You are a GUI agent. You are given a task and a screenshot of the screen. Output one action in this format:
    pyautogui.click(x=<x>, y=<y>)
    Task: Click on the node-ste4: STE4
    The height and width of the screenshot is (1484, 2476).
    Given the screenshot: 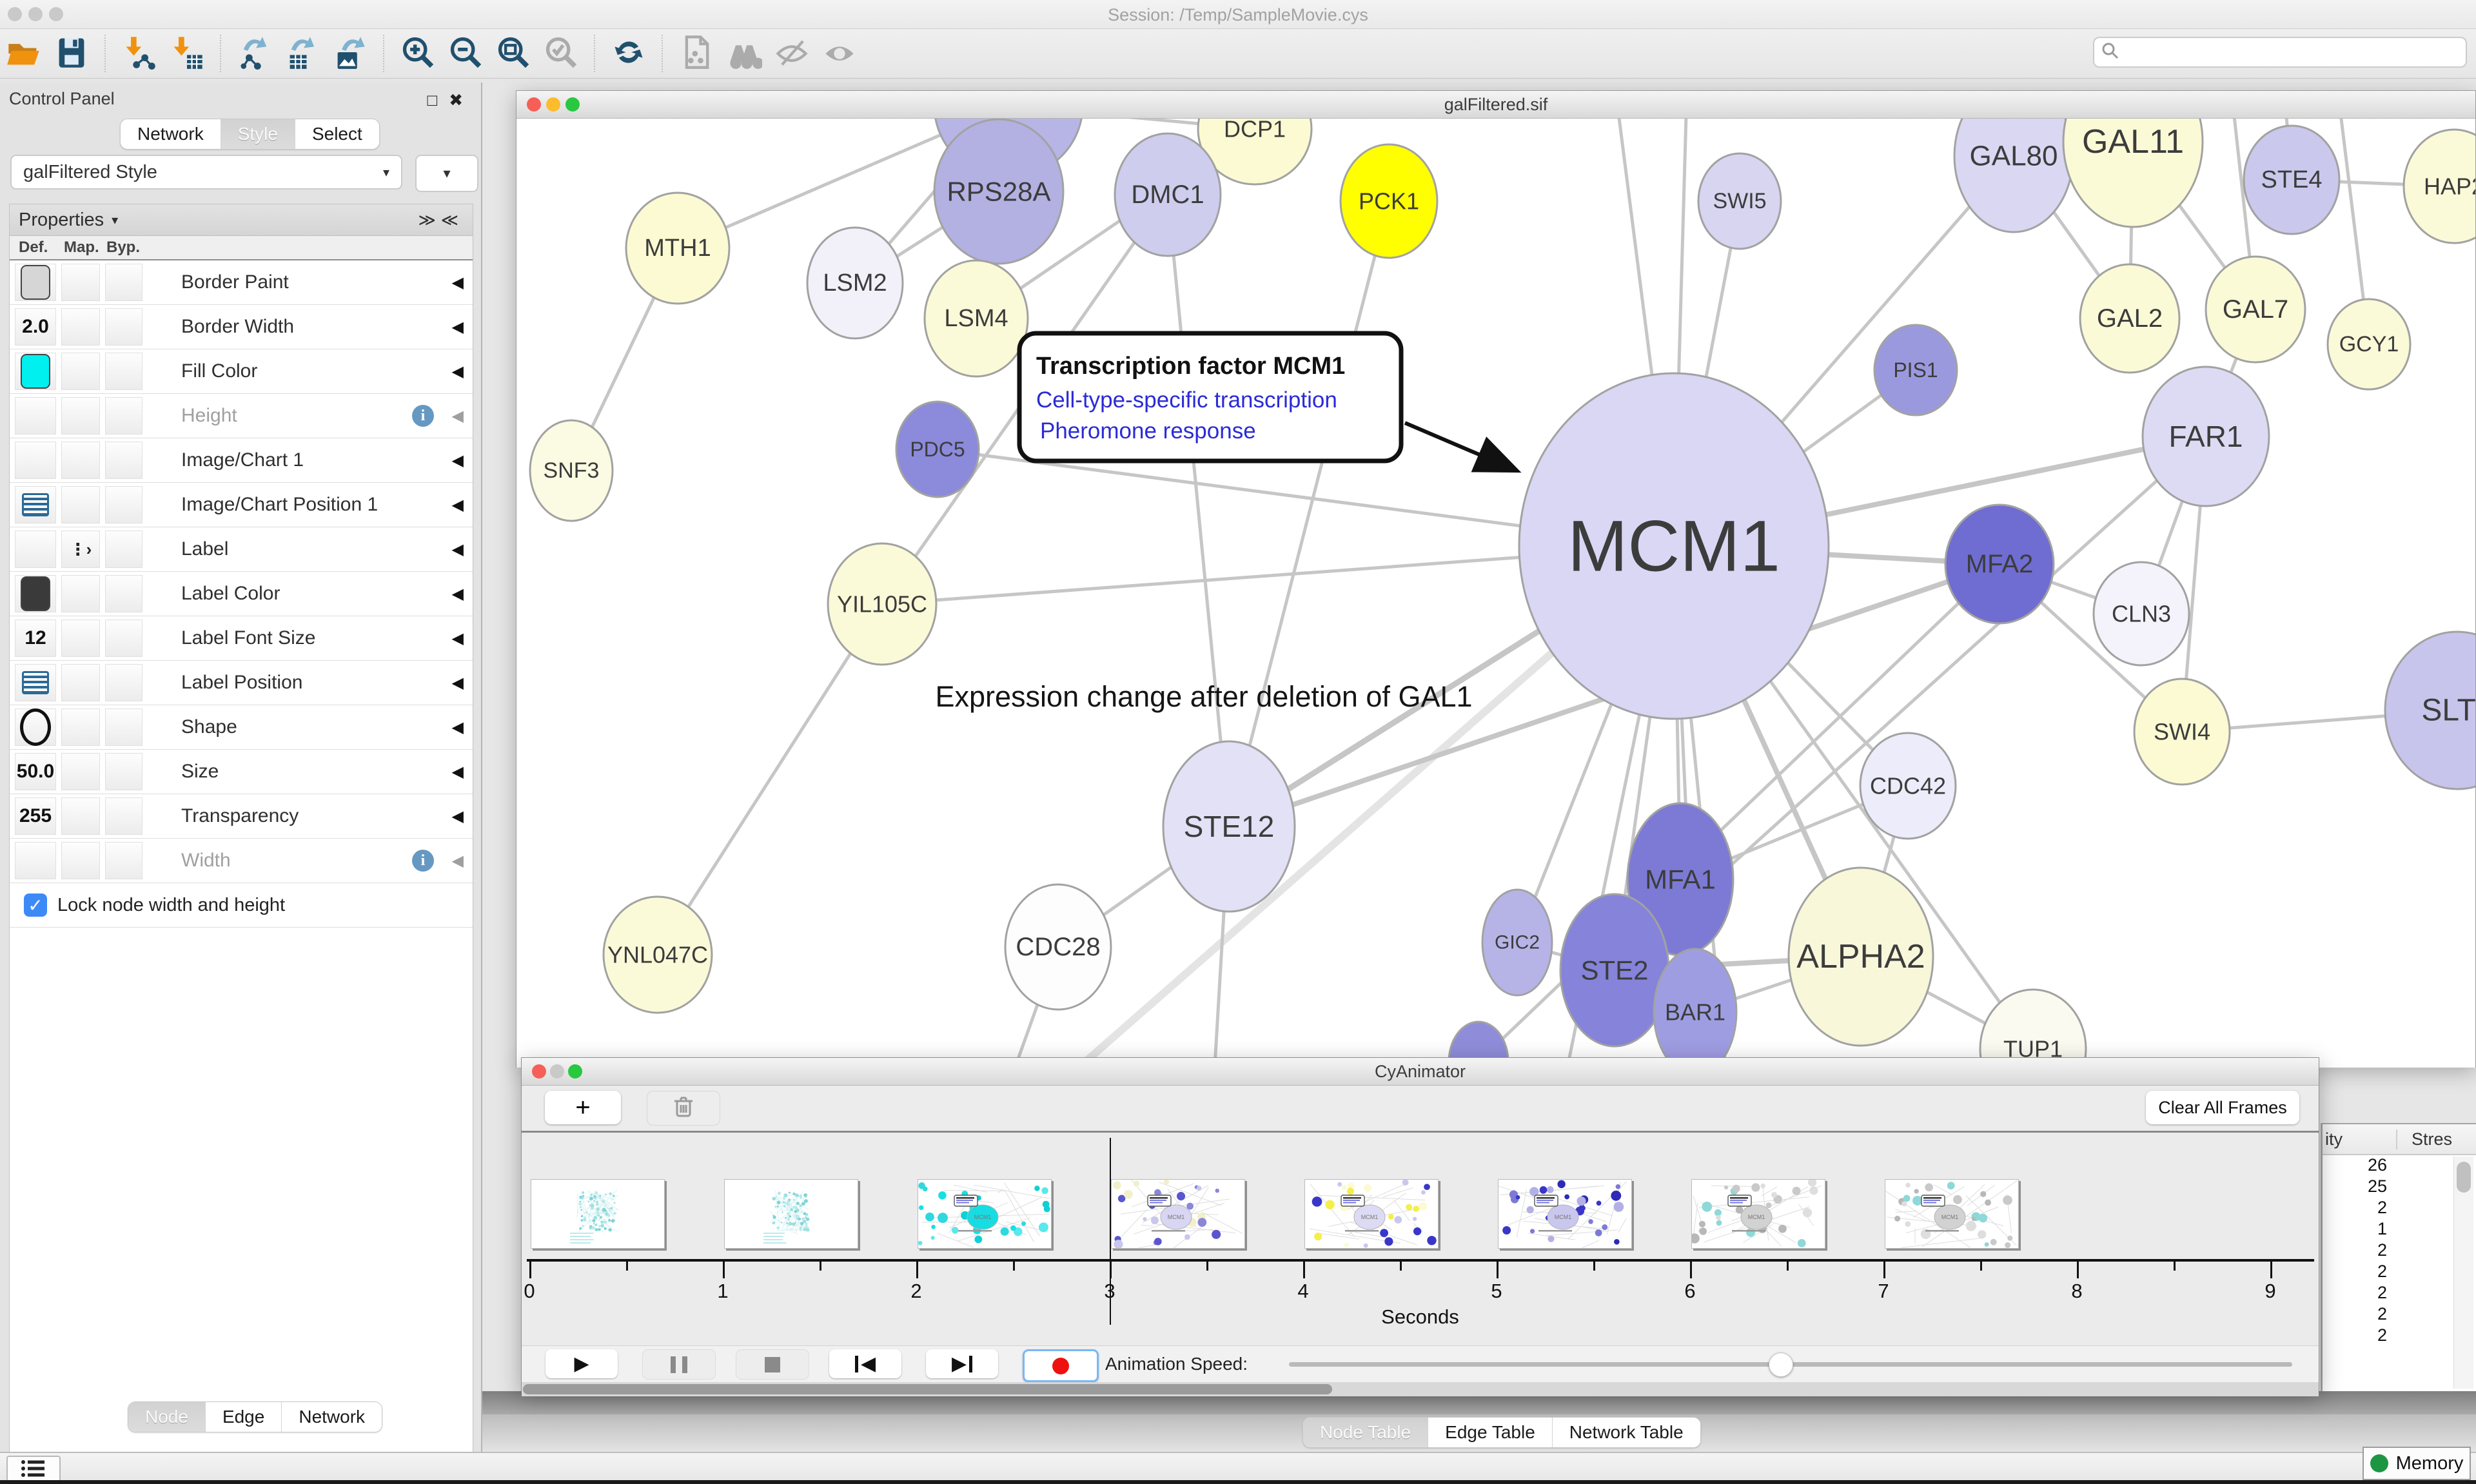 What is the action you would take?
    pyautogui.click(x=2292, y=179)
    